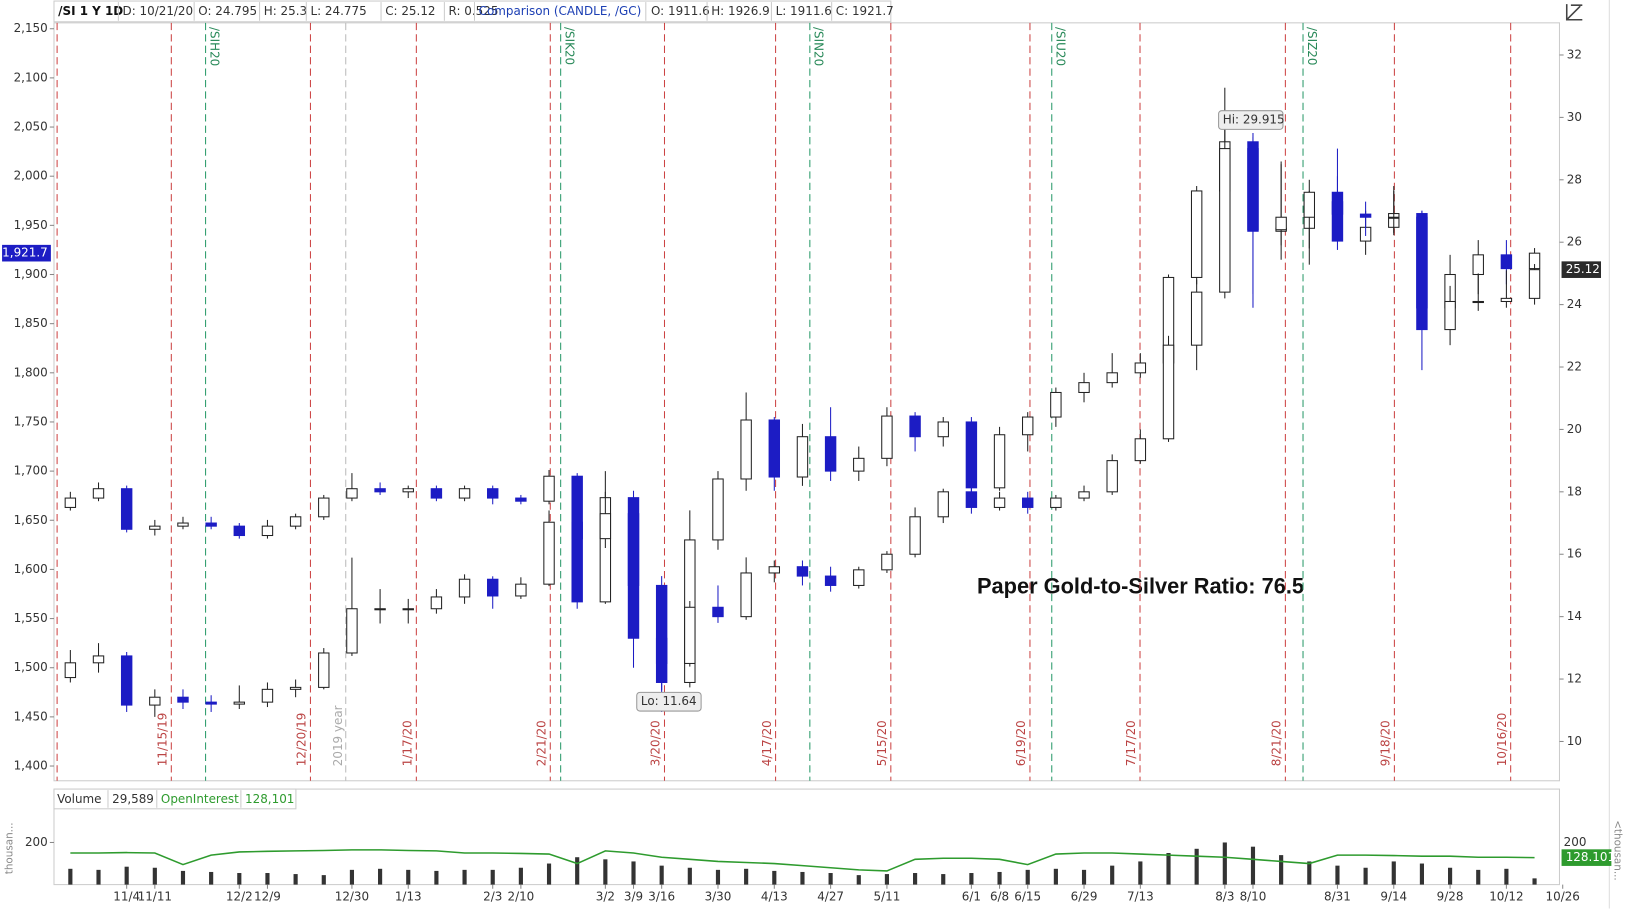 This screenshot has height=909, width=1628. What do you see at coordinates (1084, 897) in the screenshot?
I see `x-tick-label: 6/29` at bounding box center [1084, 897].